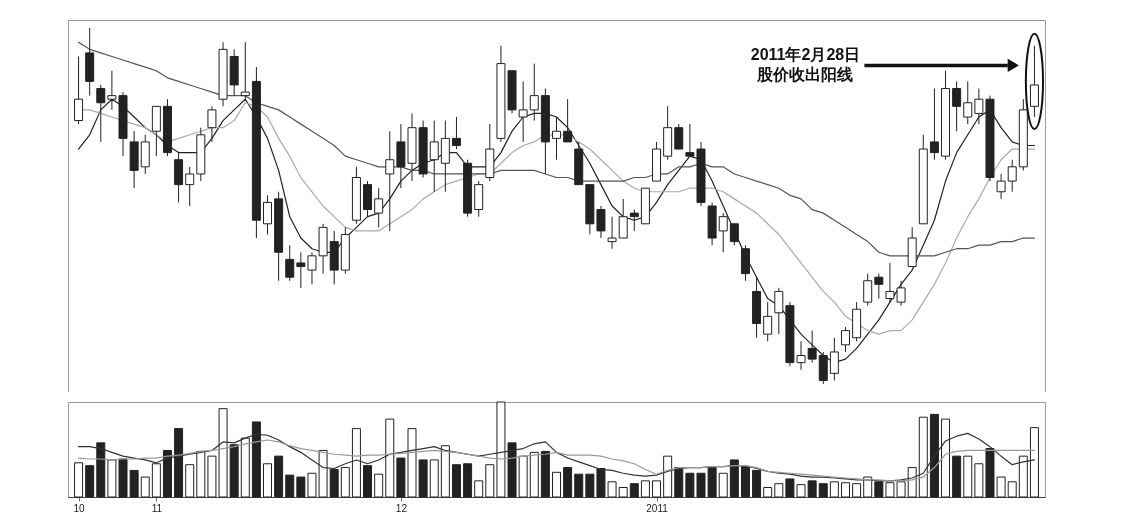 This screenshot has width=1148, height=528. Describe the element at coordinates (401, 508) in the screenshot. I see `x-tick-label: 12` at that location.